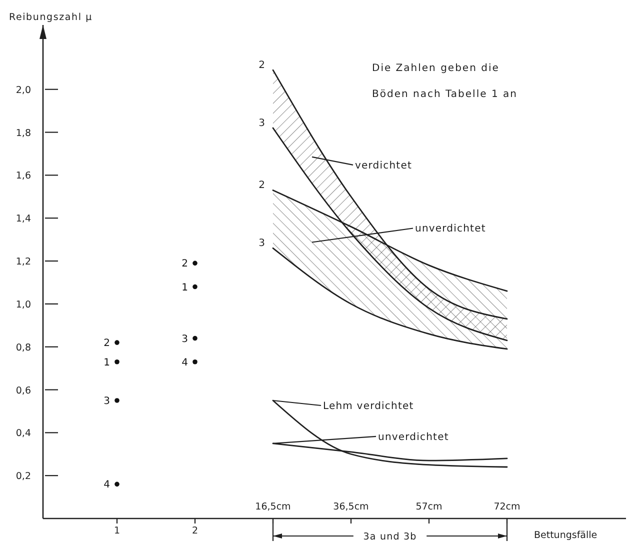 This screenshot has width=634, height=543. Describe the element at coordinates (107, 401) in the screenshot. I see `text: 3` at that location.